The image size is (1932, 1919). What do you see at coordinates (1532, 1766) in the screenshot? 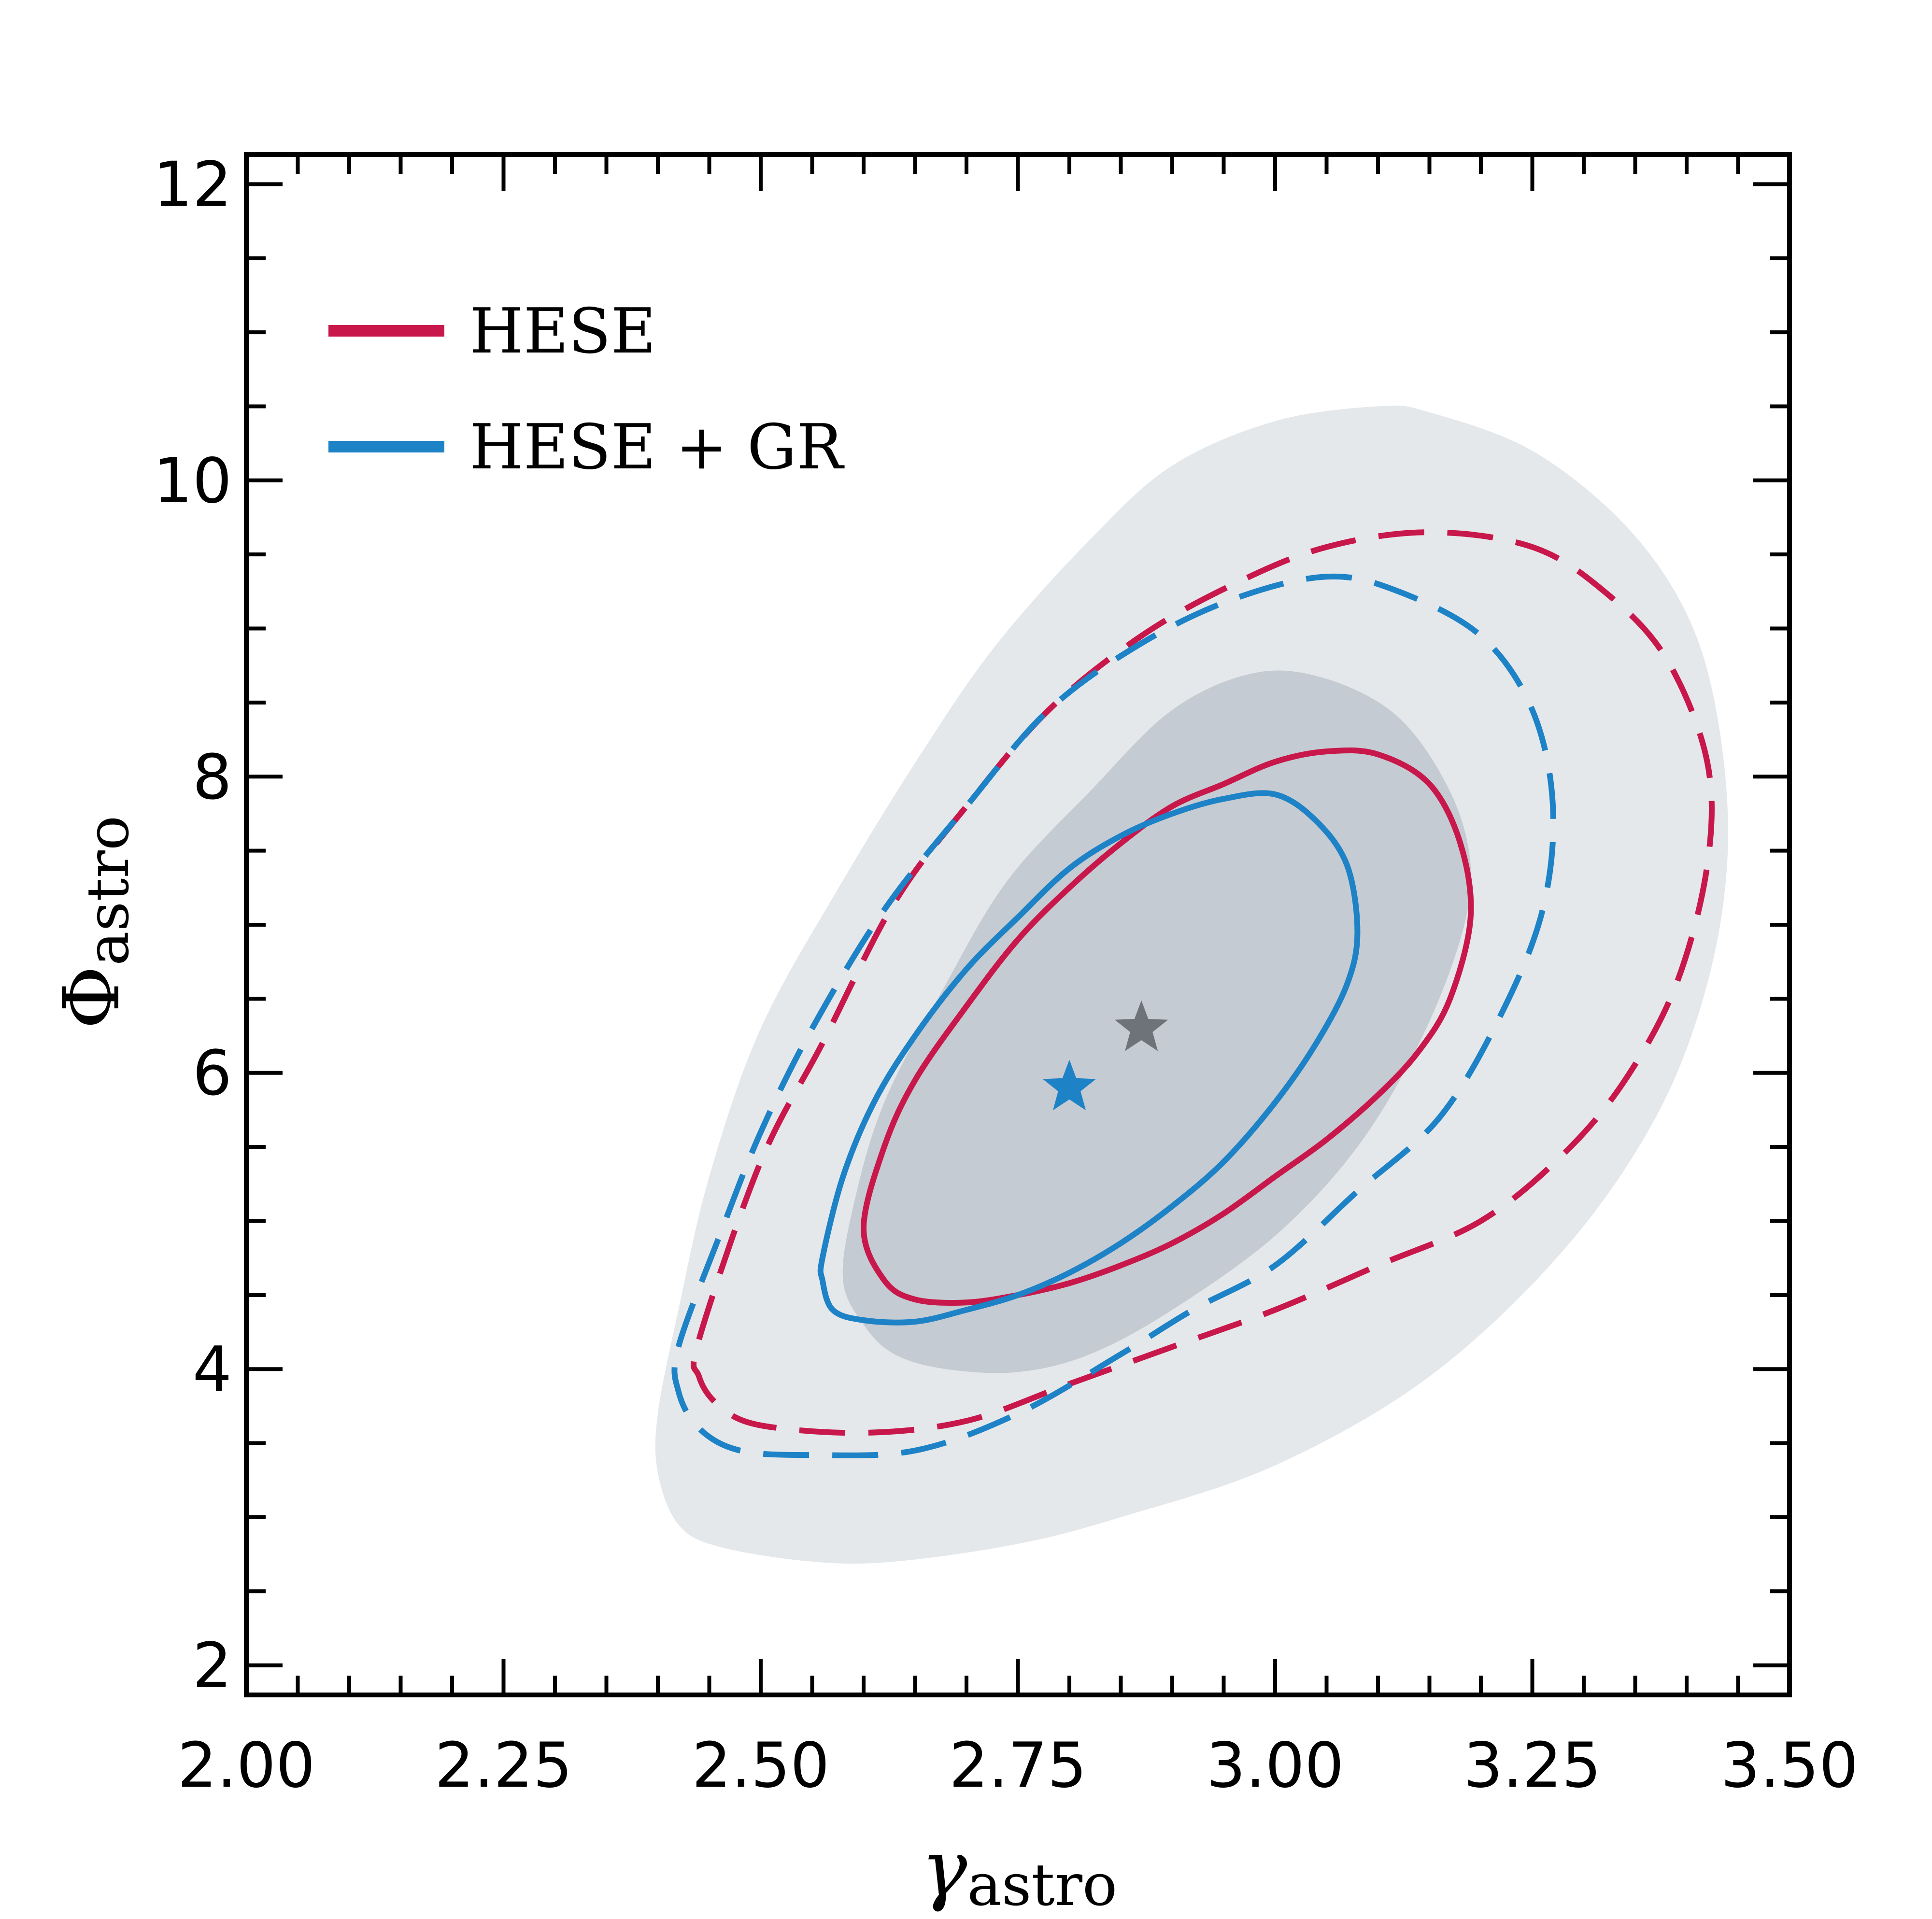
I see `x-tick-label: 3.25` at bounding box center [1532, 1766].